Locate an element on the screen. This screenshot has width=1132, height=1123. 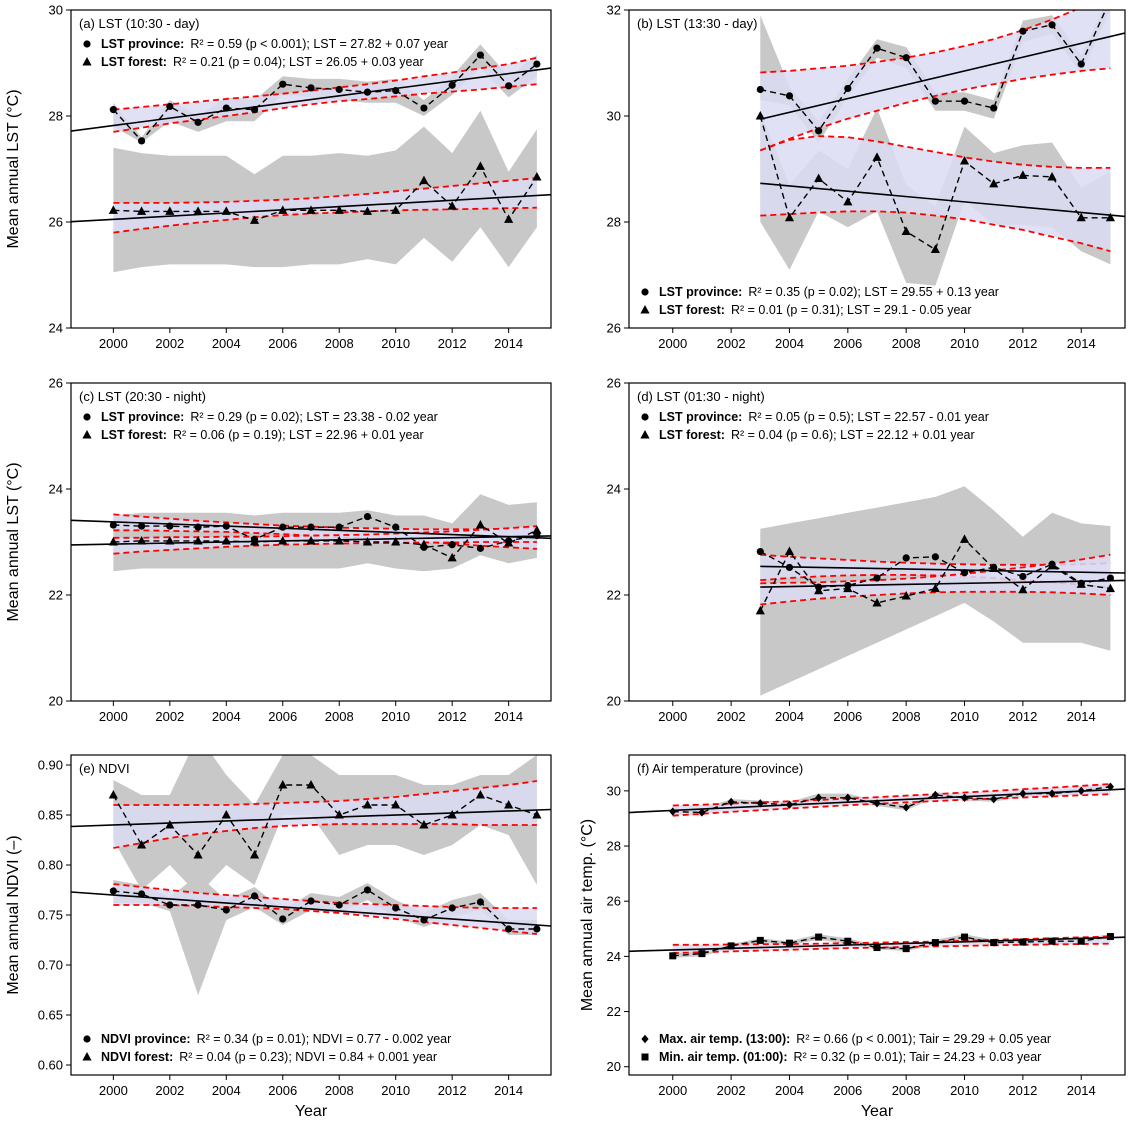
y-tick-label: 0.70 is located at coordinates (50, 965).